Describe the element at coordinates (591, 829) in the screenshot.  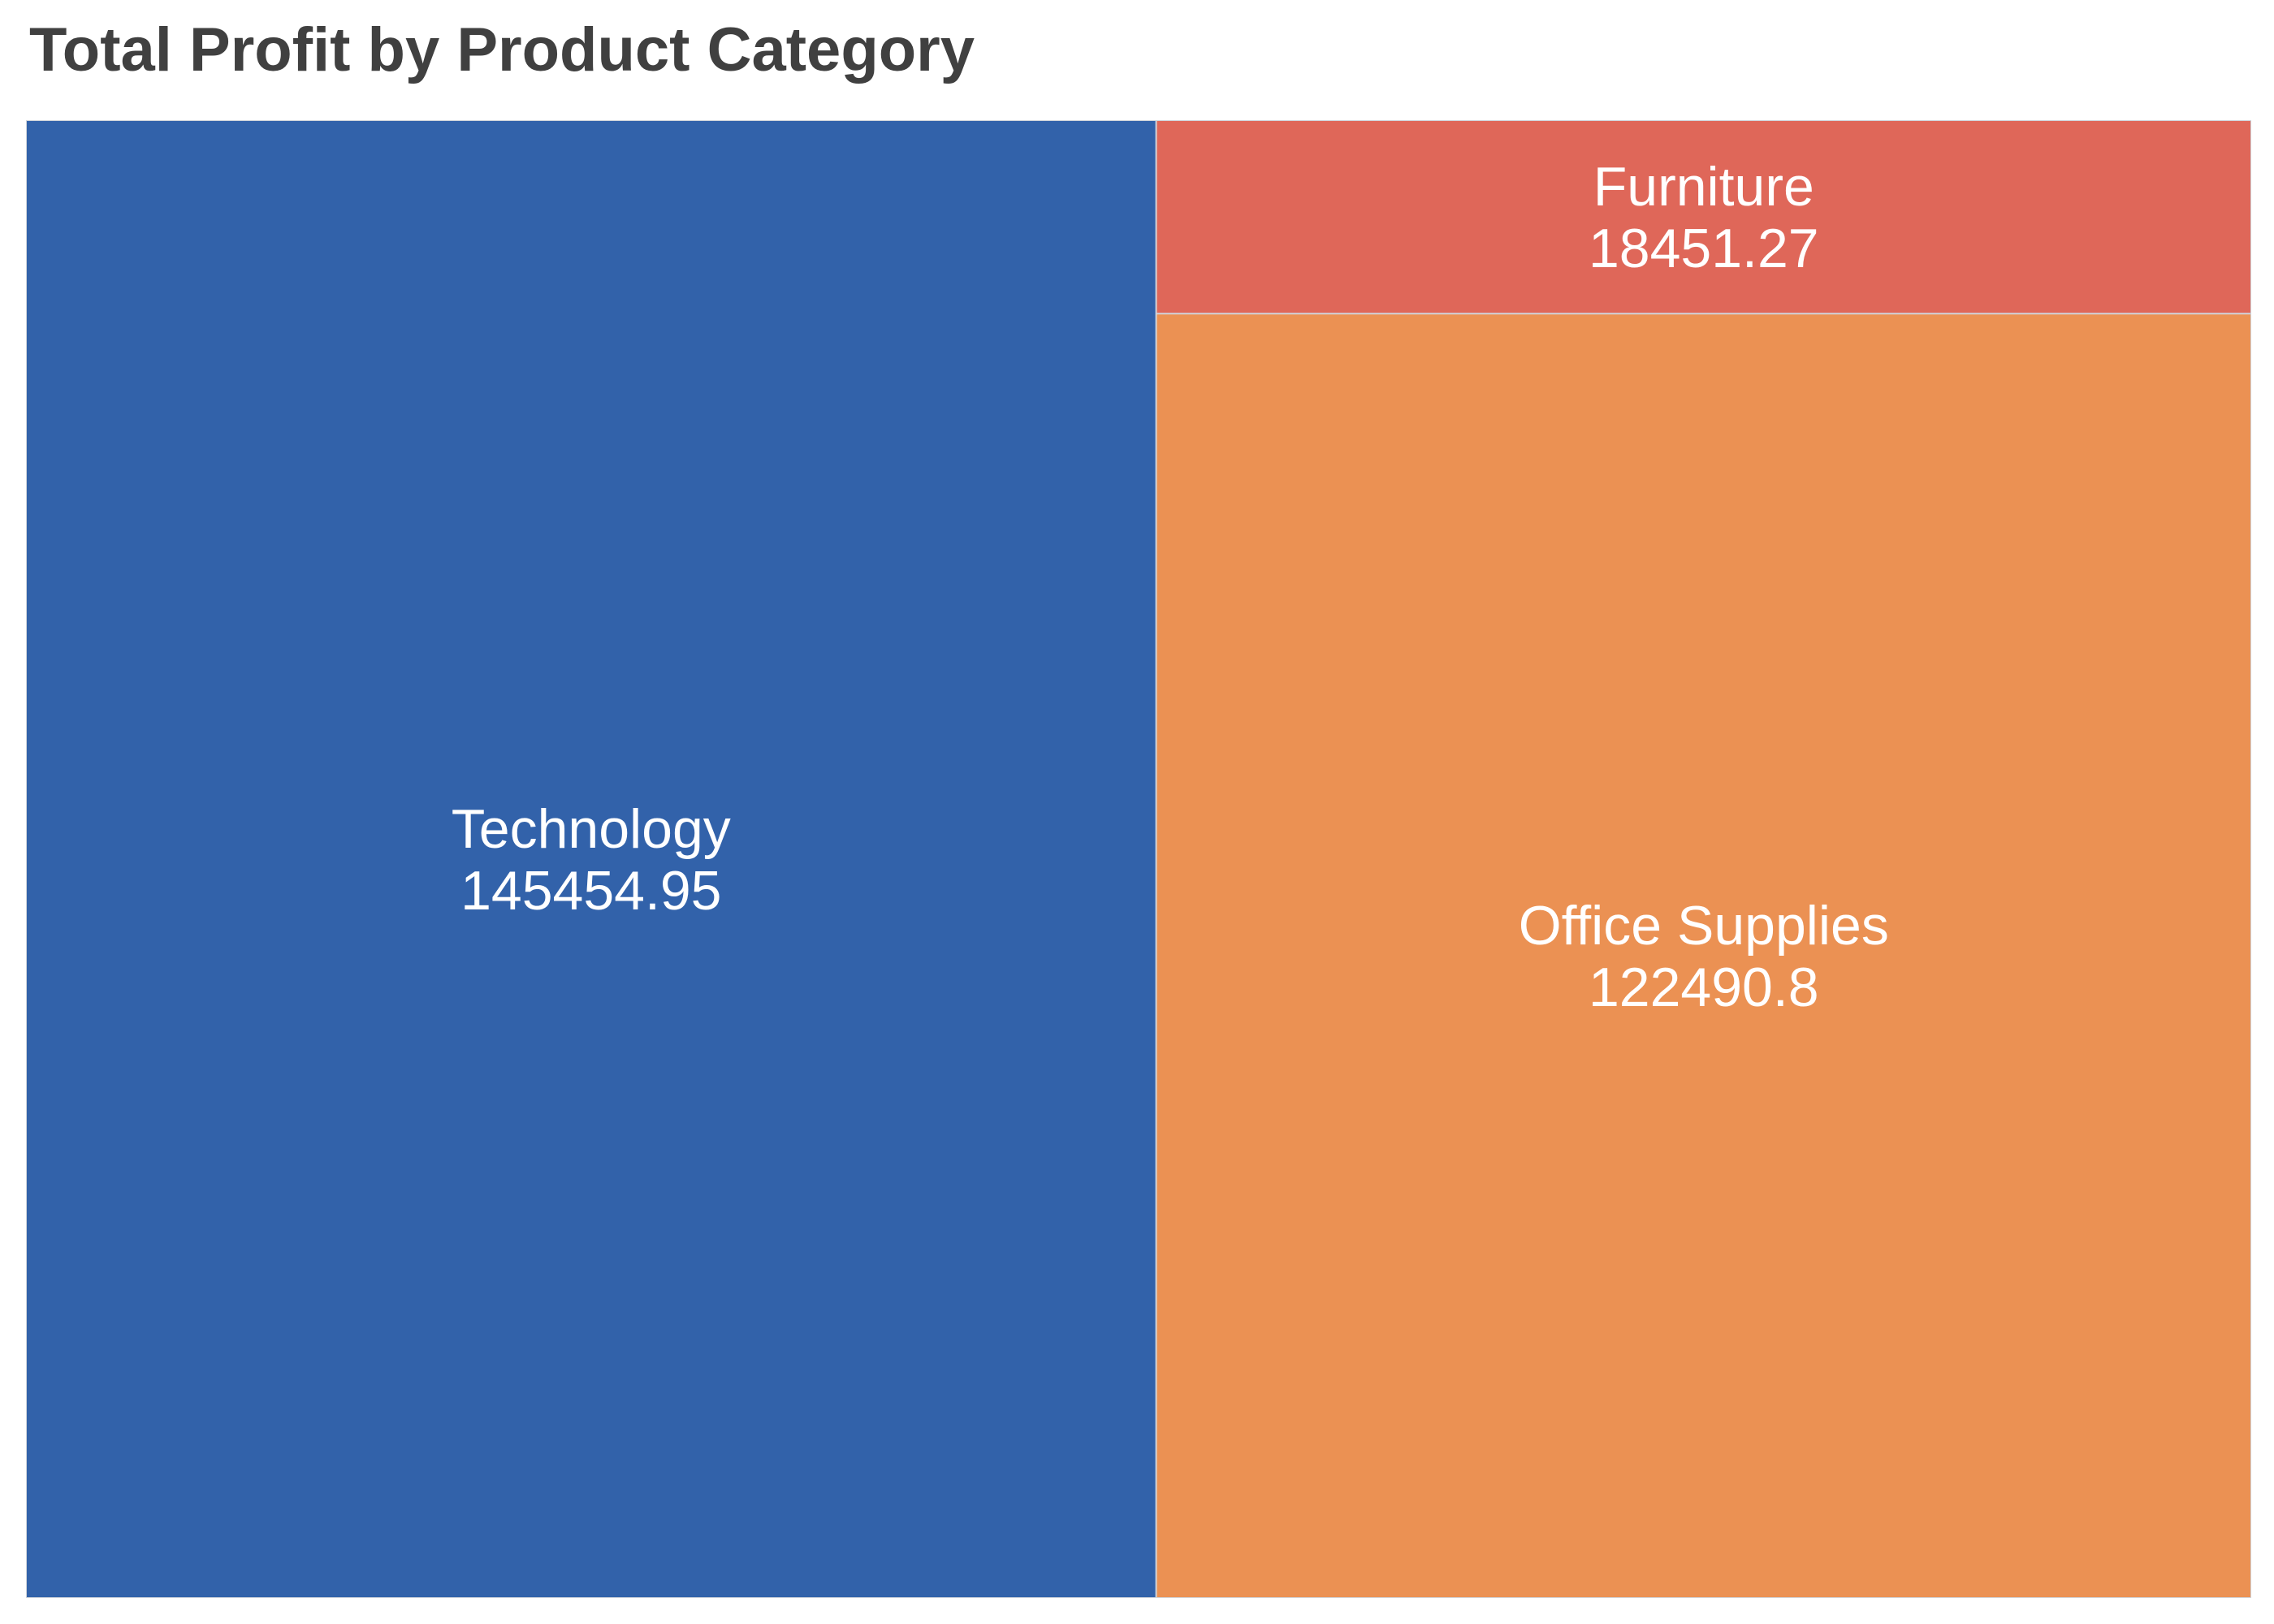
I see `treemap-label-technology: Technology` at that location.